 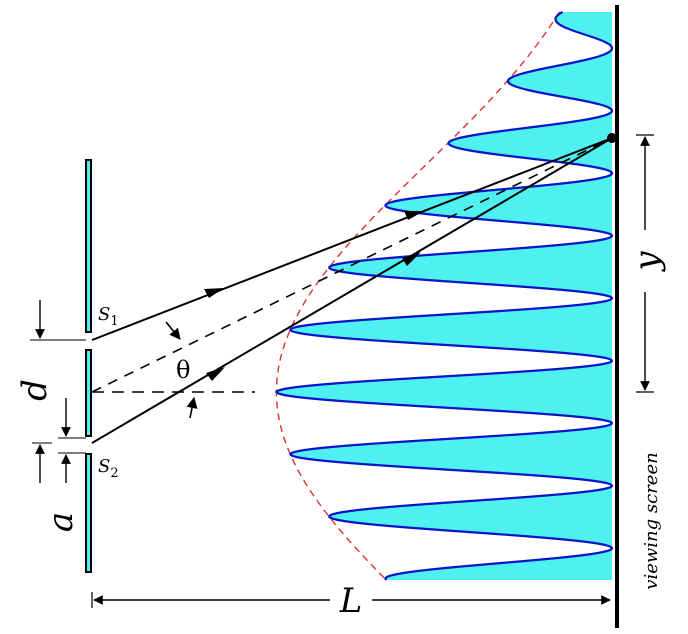 What do you see at coordinates (173, 330) in the screenshot?
I see `theta-mark-upper` at bounding box center [173, 330].